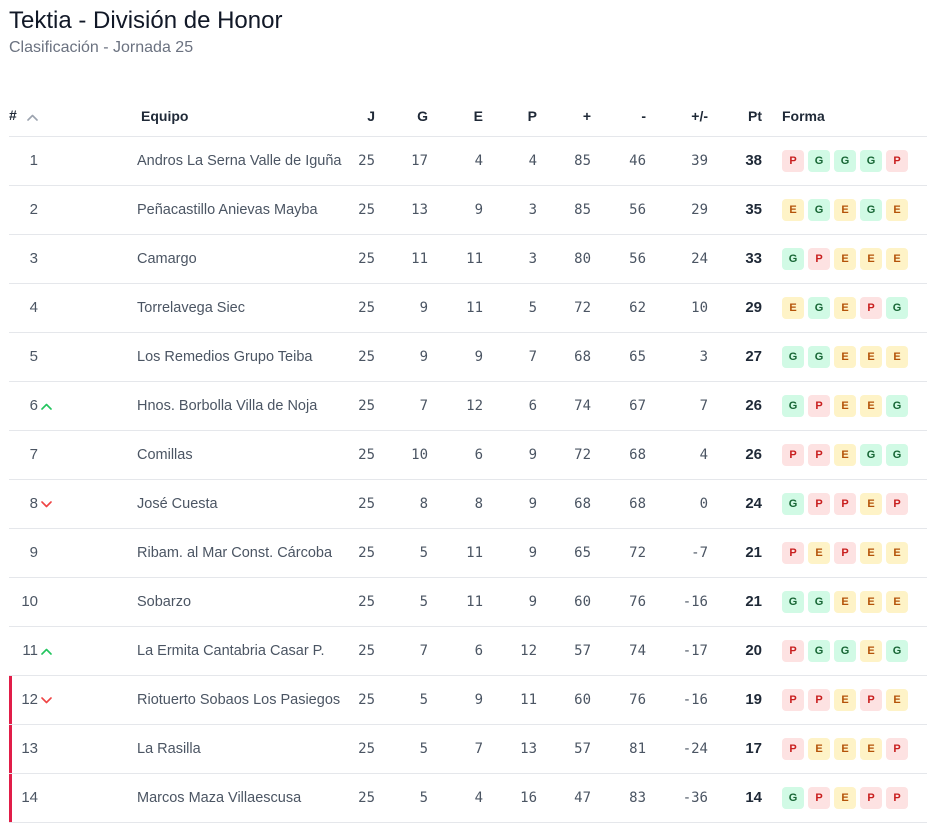 The image size is (927, 825). Describe the element at coordinates (211, 406) in the screenshot. I see `team-name: Hnos. Borbolla Villa de Noja` at that location.